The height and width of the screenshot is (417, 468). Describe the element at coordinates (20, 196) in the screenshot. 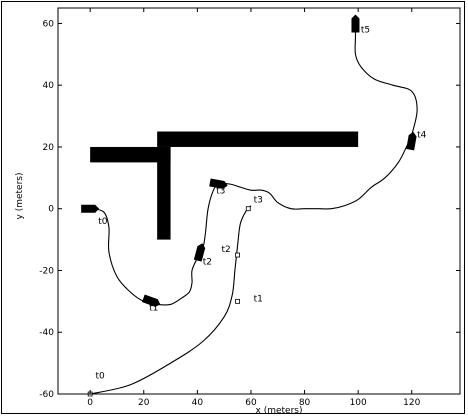

I see `y-axis-label: y (meters)` at that location.